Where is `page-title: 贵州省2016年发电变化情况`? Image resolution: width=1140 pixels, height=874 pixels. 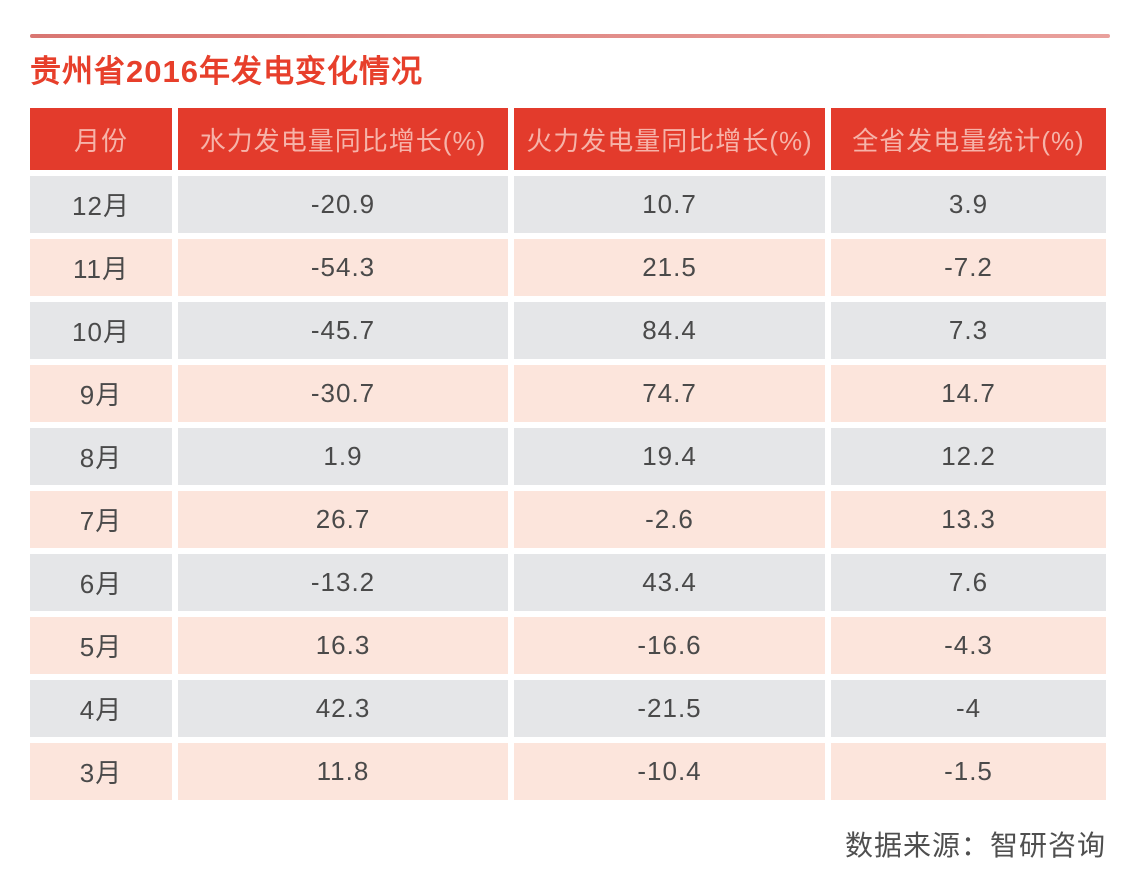
page-title: 贵州省2016年发电变化情况 is located at coordinates (226, 71).